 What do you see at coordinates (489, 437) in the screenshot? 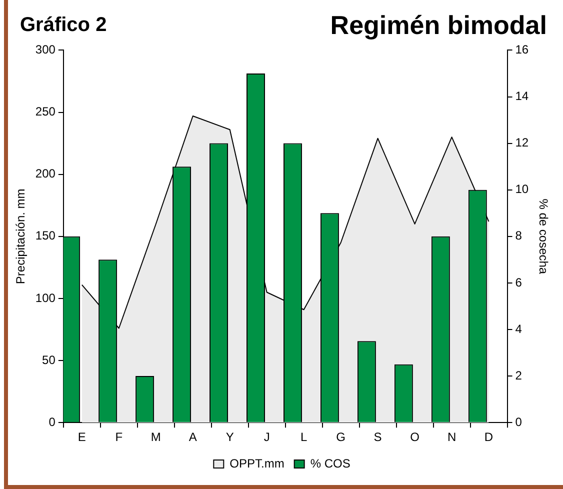
I see `x-tick-label: D` at bounding box center [489, 437].